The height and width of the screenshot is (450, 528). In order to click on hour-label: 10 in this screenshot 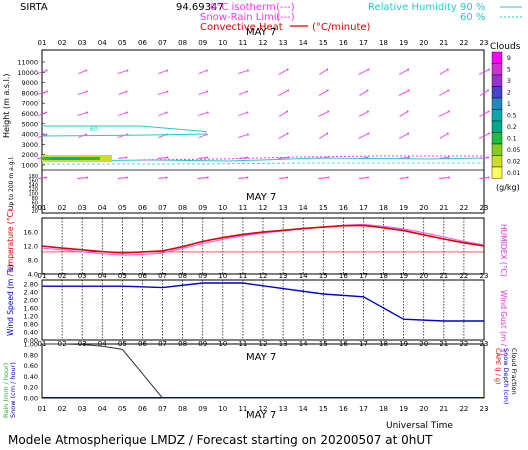, I will do `click(222, 208)`.